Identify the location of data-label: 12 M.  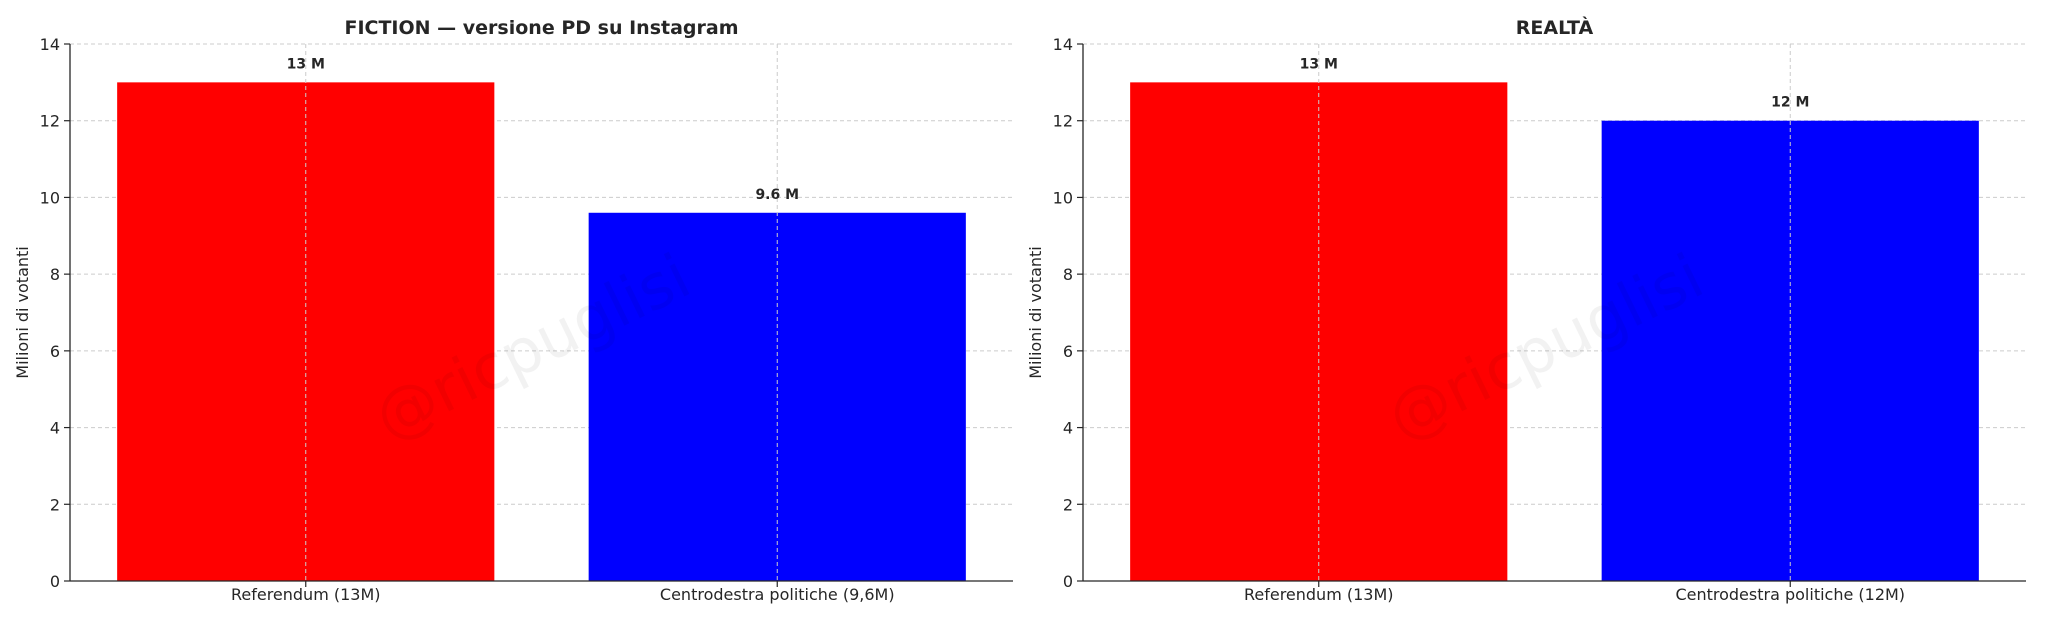
(1790, 103).